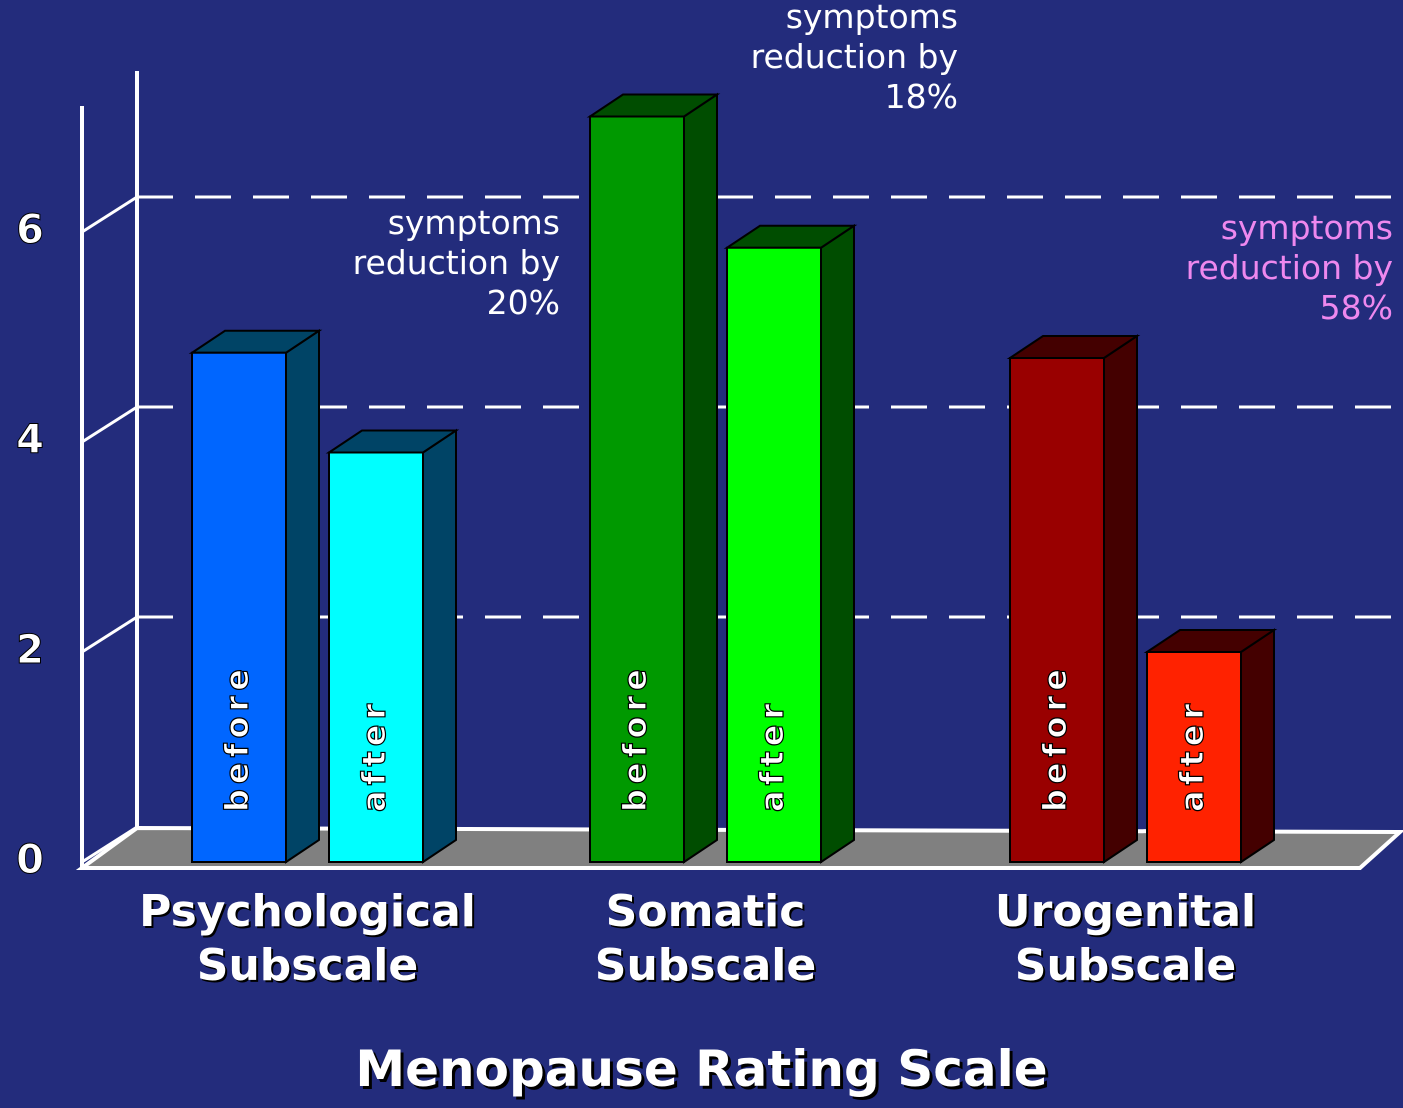  What do you see at coordinates (854, 58) in the screenshot?
I see `annotation: symptoms reduction by 18%` at bounding box center [854, 58].